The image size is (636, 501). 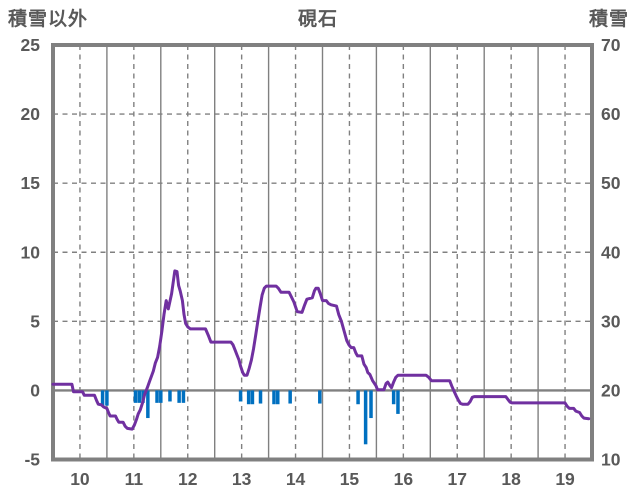 What do you see at coordinates (457, 479) in the screenshot?
I see `x-tick-label: 17` at bounding box center [457, 479].